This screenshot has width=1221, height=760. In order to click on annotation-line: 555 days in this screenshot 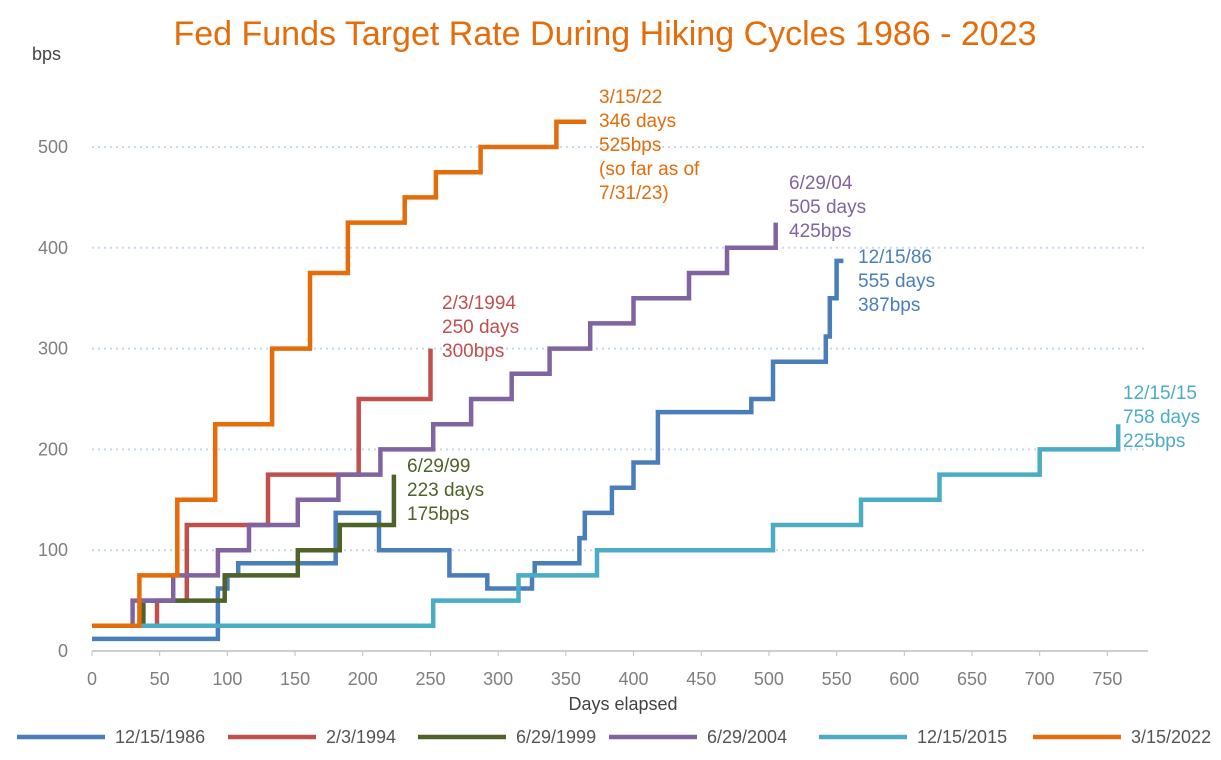, I will do `click(896, 281)`.